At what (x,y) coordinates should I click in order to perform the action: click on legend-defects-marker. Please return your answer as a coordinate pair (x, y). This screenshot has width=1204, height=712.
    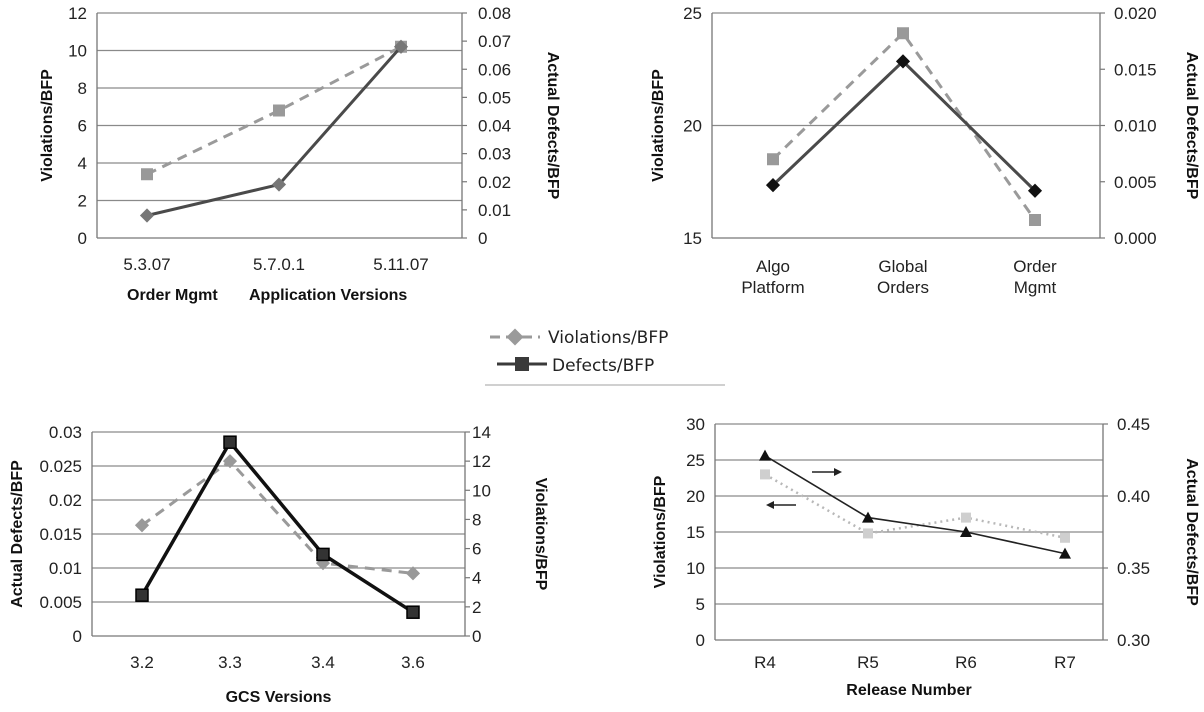
    Looking at the image, I should click on (522, 364).